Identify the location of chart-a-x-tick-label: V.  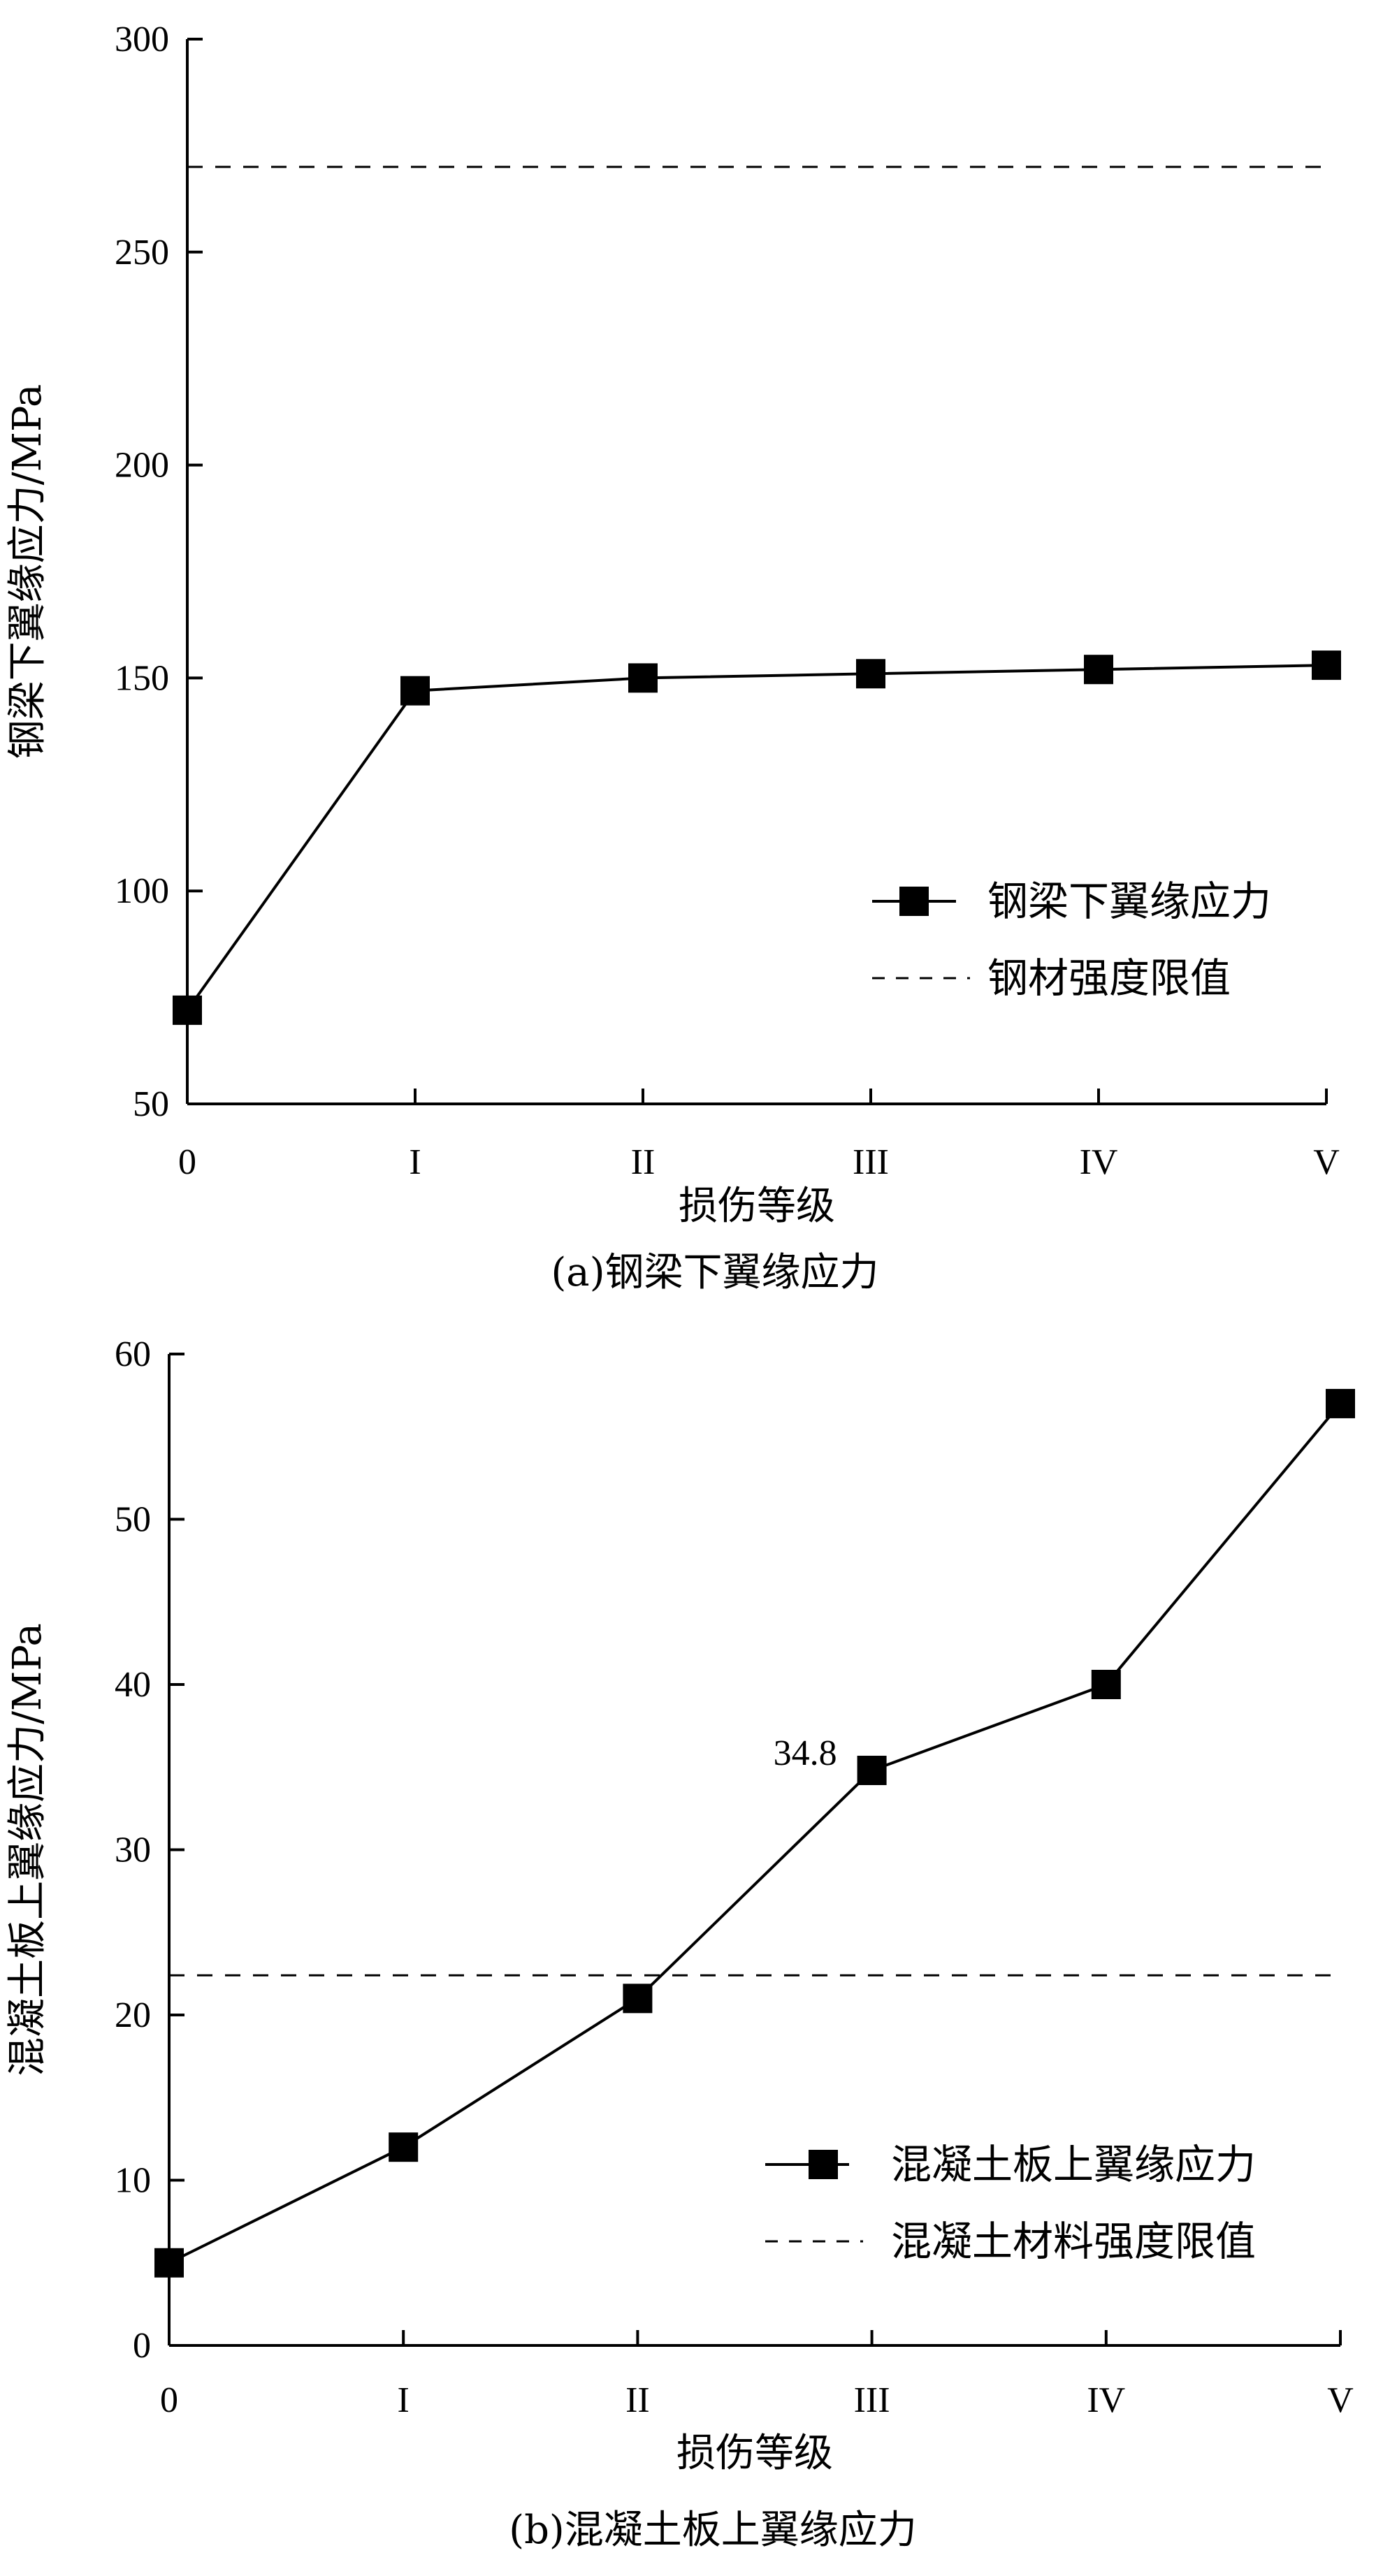
(1326, 1162).